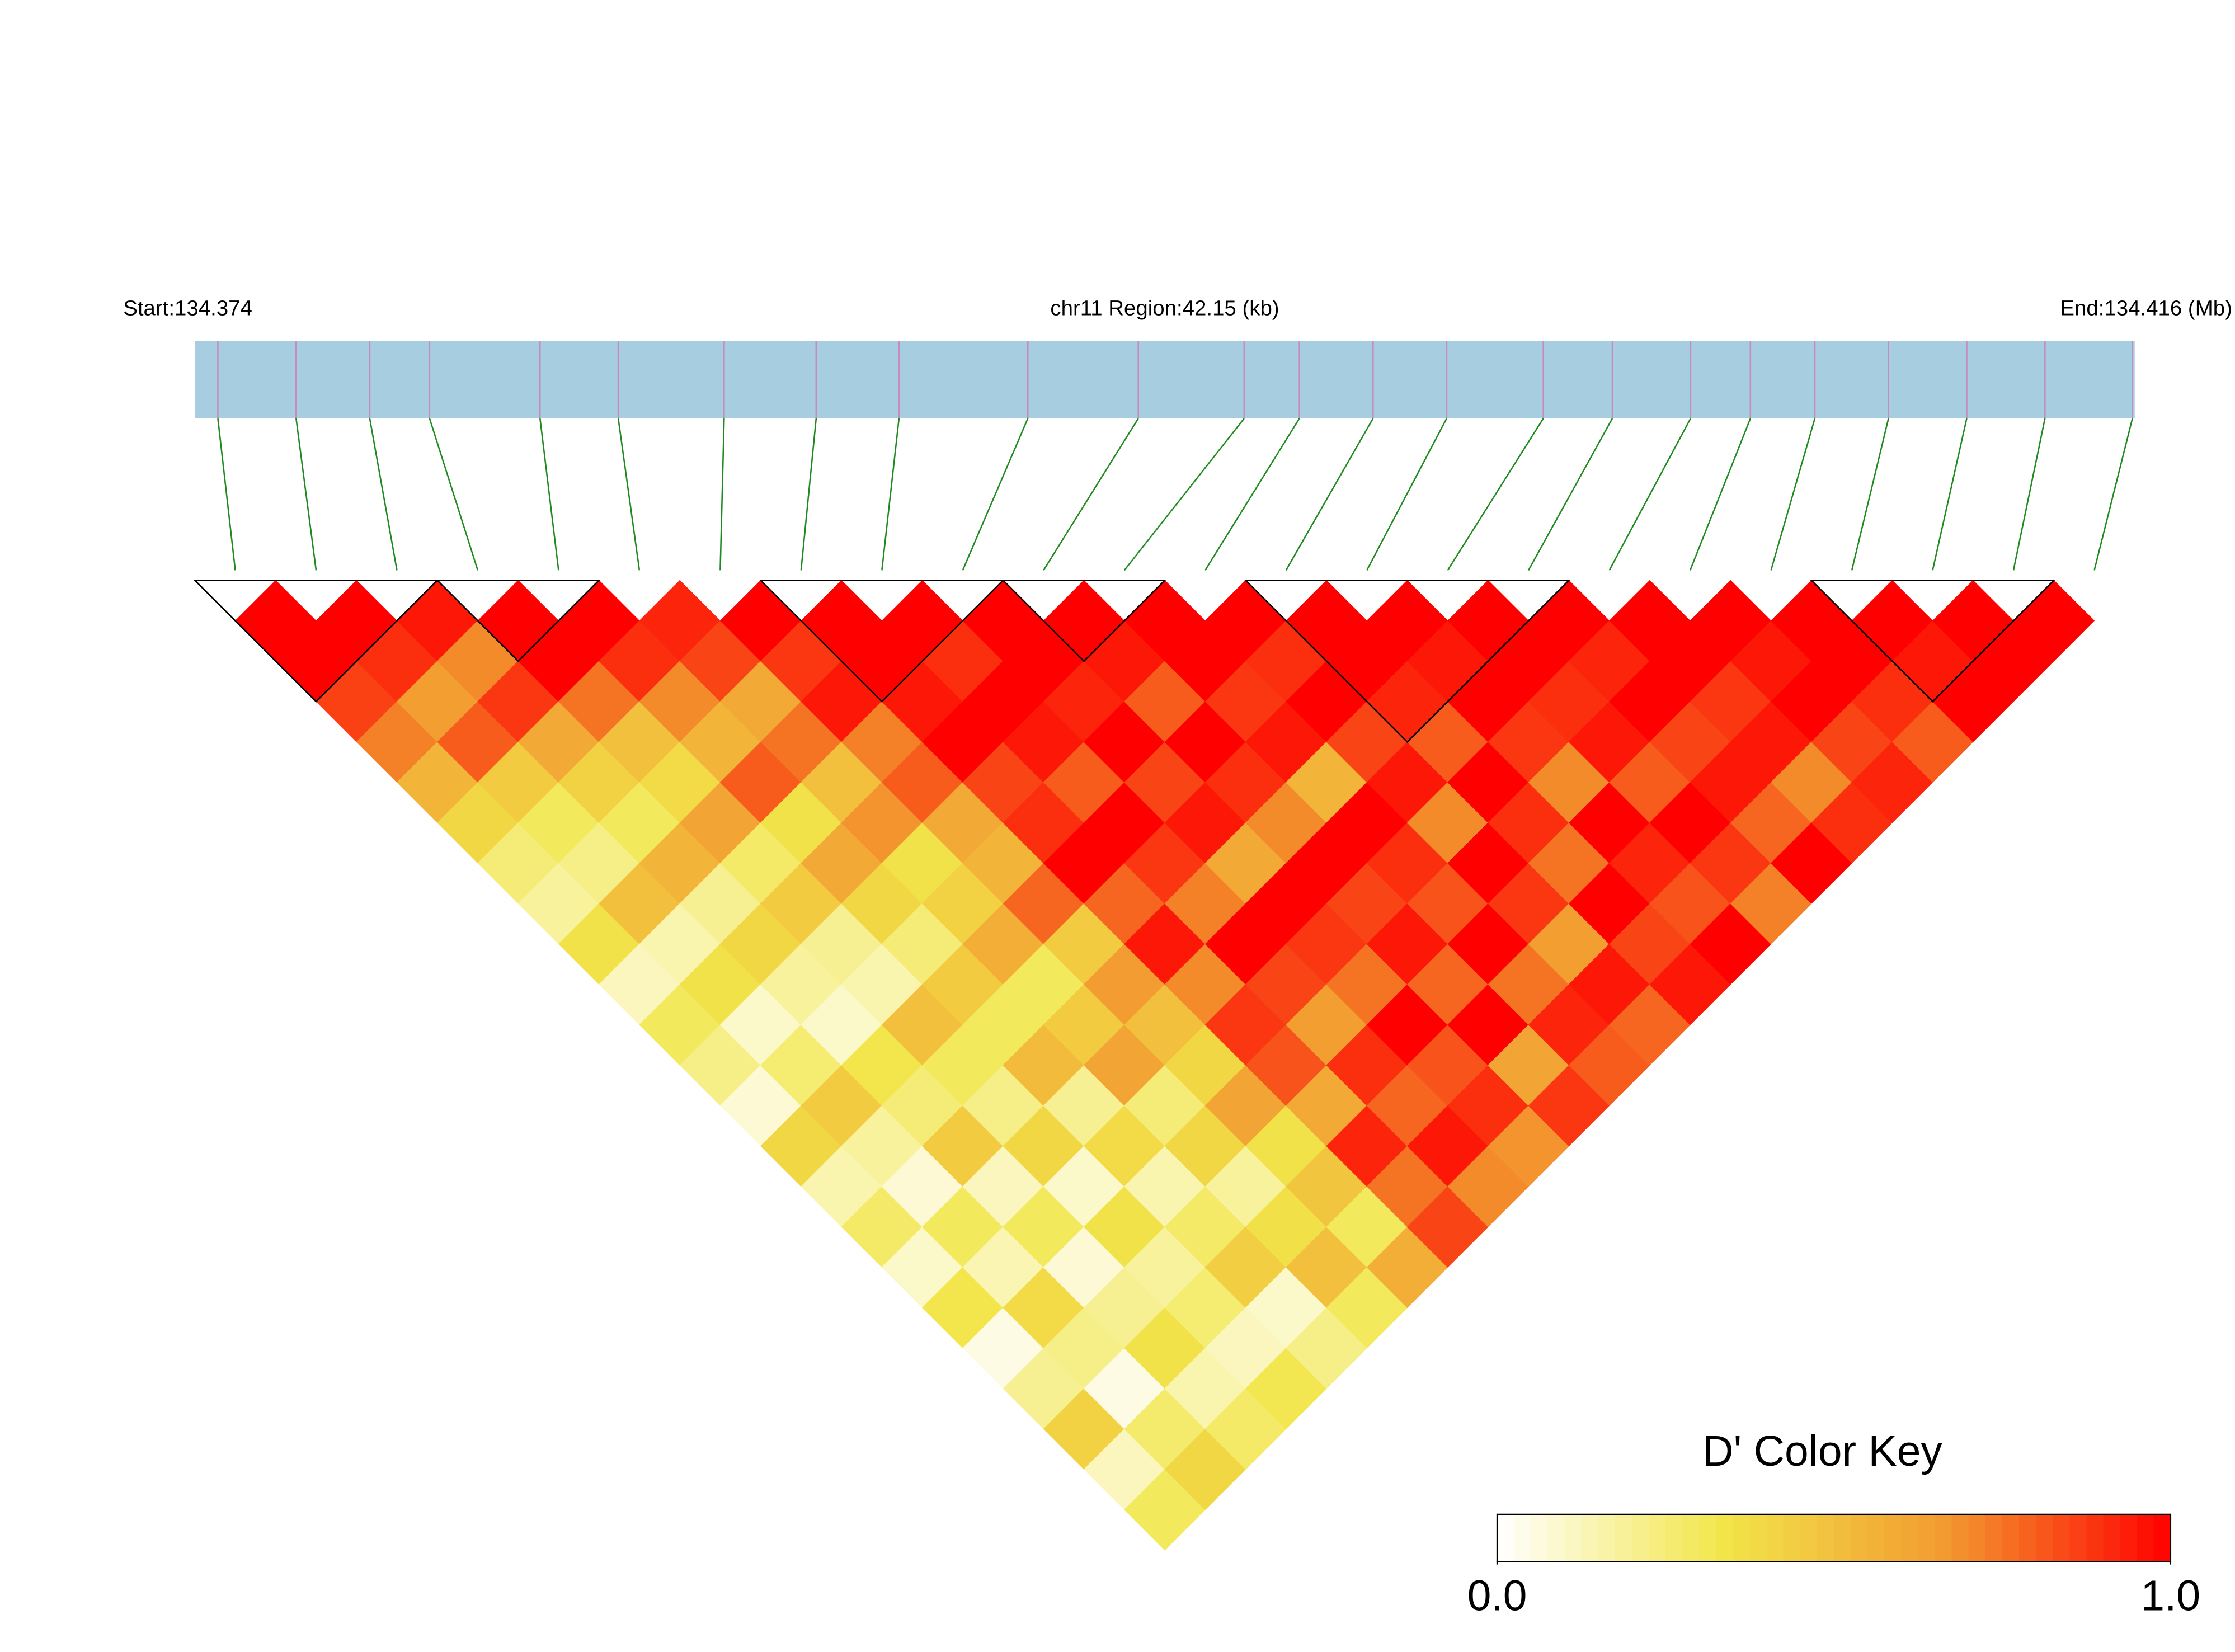 The height and width of the screenshot is (1652, 2235). What do you see at coordinates (187, 308) in the screenshot?
I see `start-label: Start:134.374` at bounding box center [187, 308].